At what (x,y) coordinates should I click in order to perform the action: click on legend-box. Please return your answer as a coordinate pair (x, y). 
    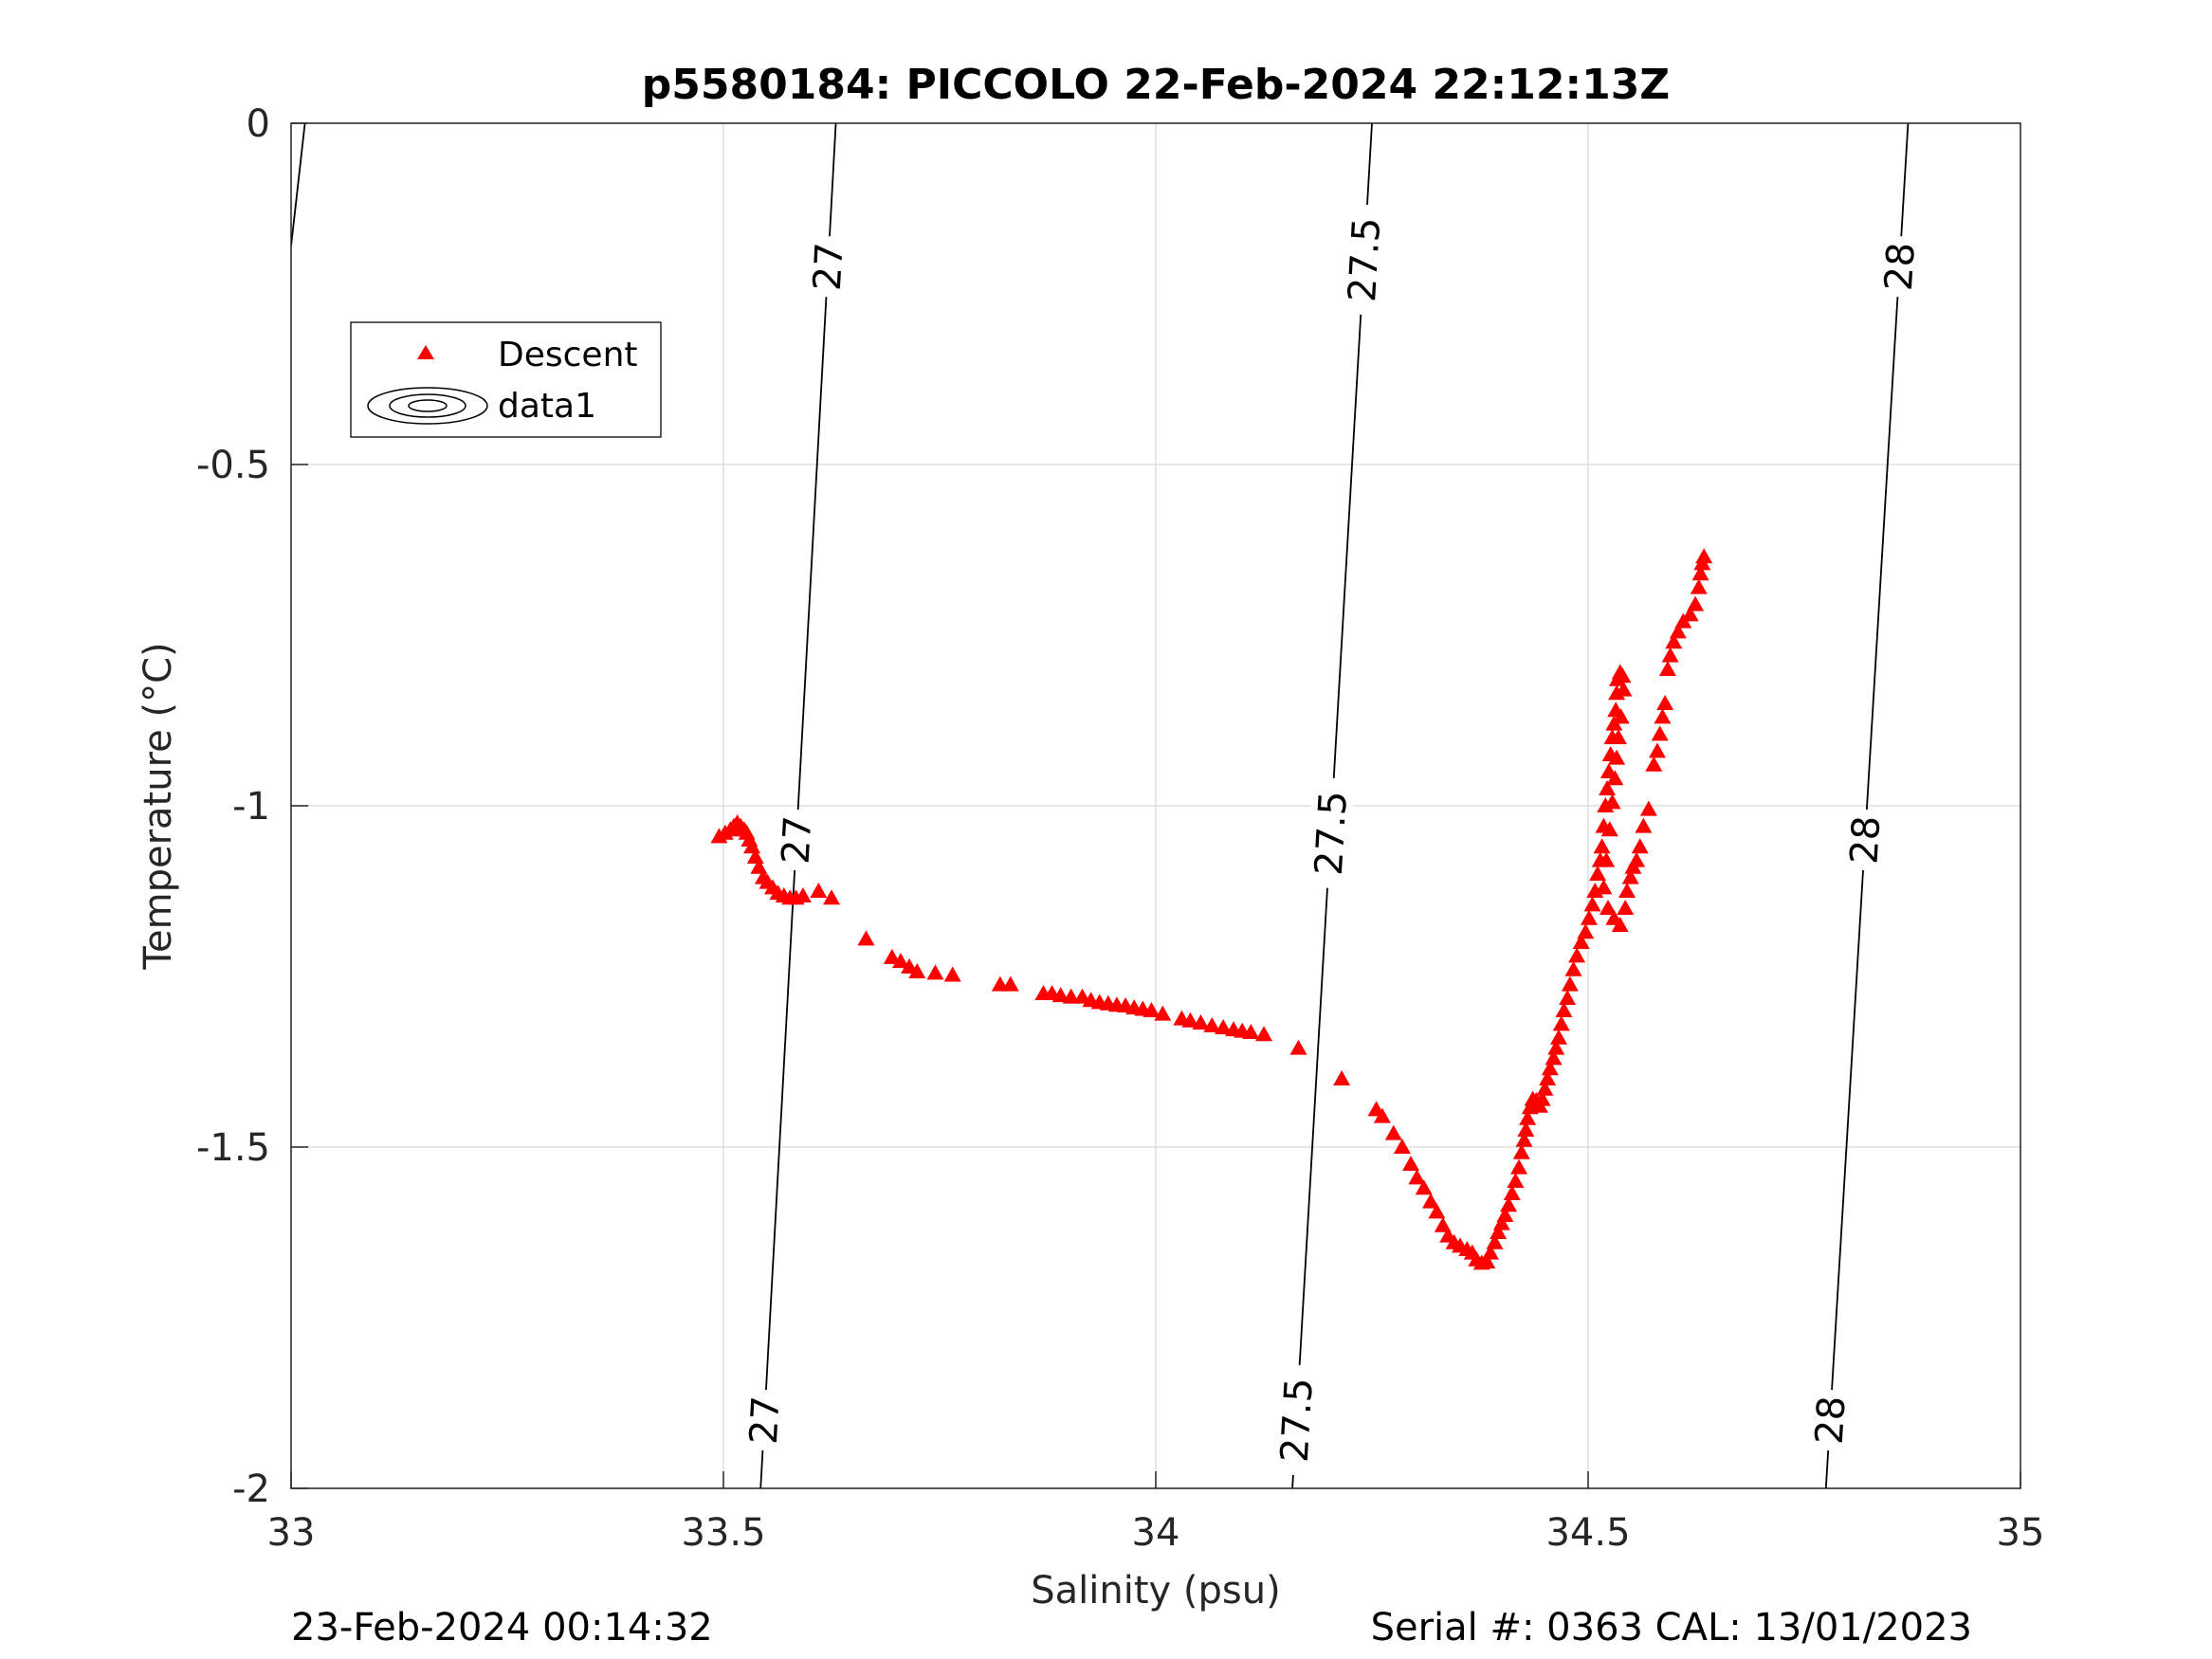
    Looking at the image, I should click on (506, 379).